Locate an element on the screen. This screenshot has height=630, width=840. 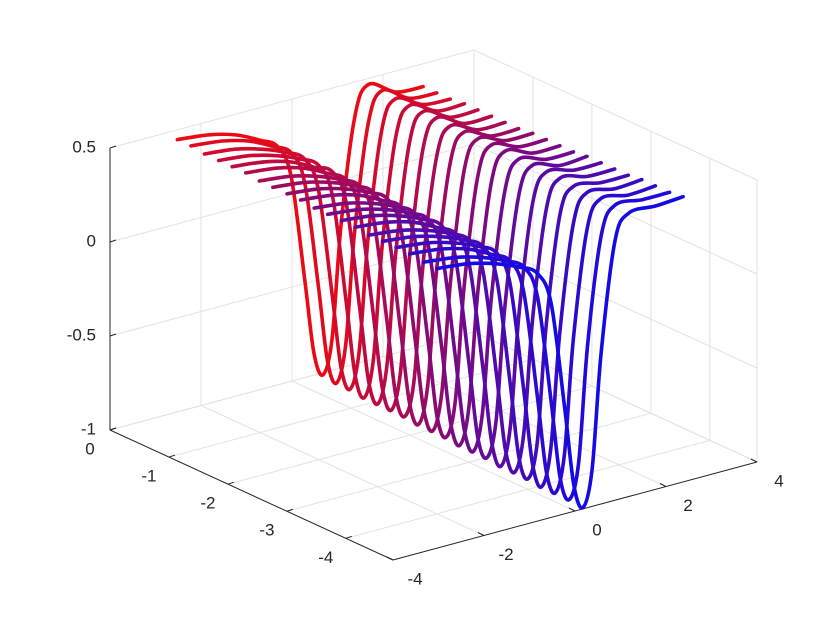
y-tick-label: -3 is located at coordinates (266, 530).